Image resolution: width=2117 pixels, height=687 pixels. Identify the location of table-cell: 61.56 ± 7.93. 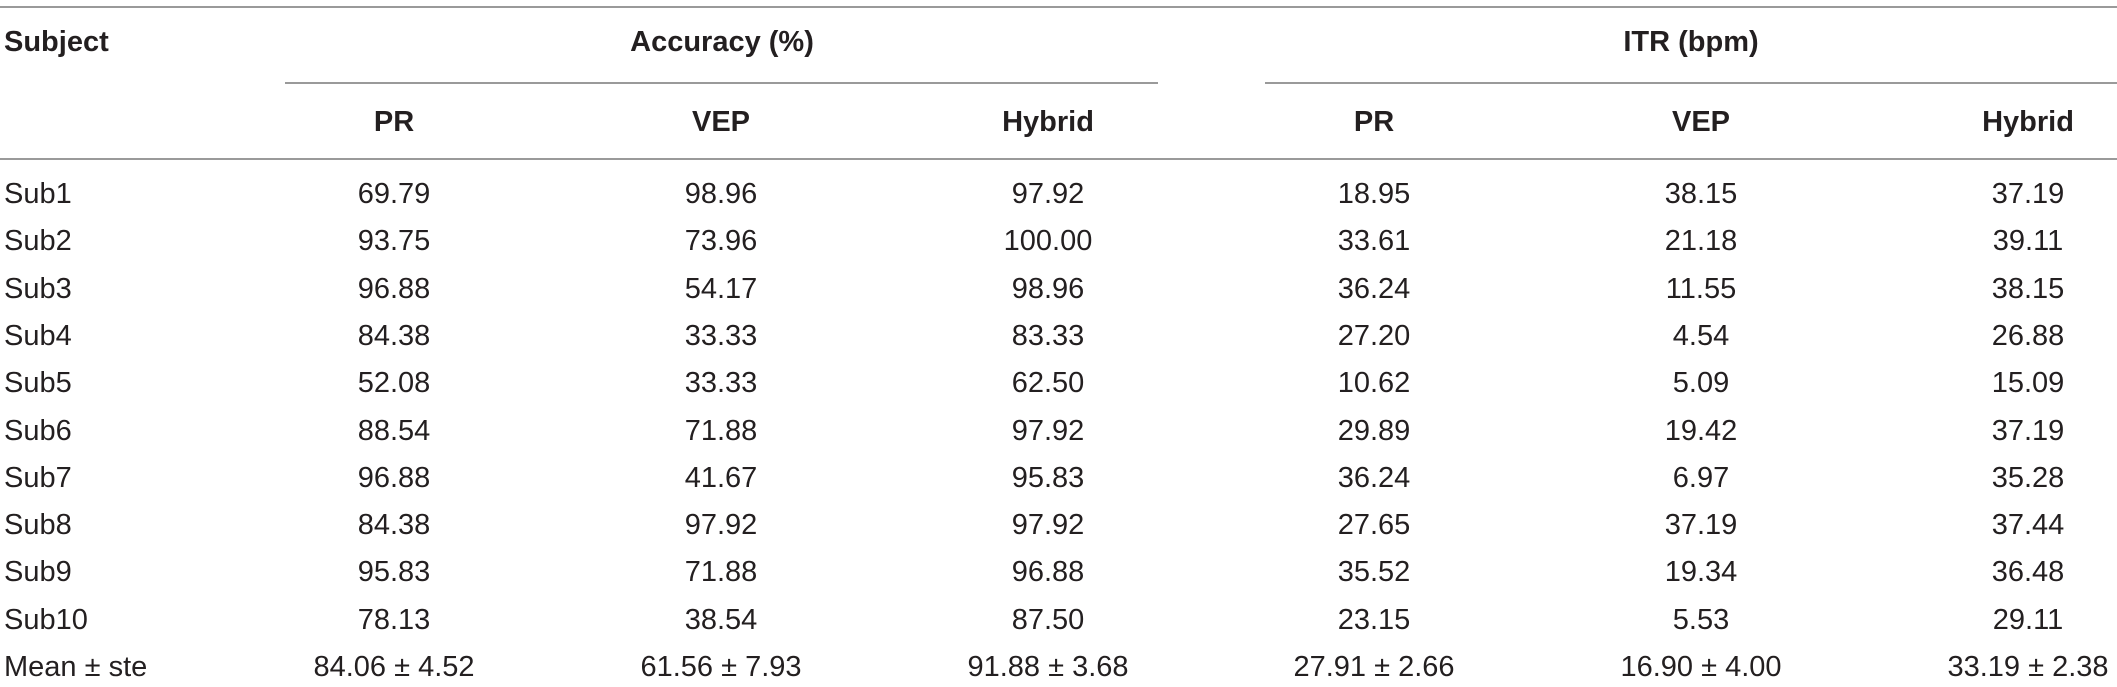
(721, 667).